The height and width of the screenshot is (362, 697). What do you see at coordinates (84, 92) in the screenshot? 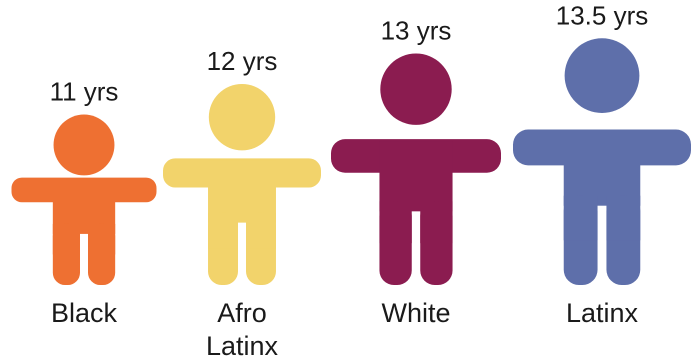
I see `value-label: 11 yrs` at bounding box center [84, 92].